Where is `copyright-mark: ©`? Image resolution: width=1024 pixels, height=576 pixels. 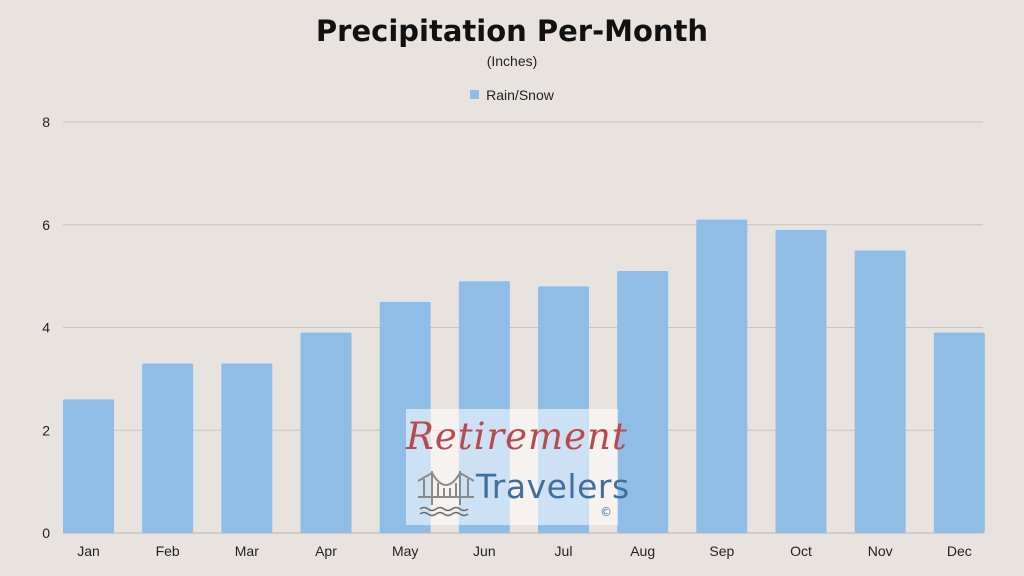 copyright-mark: © is located at coordinates (606, 512).